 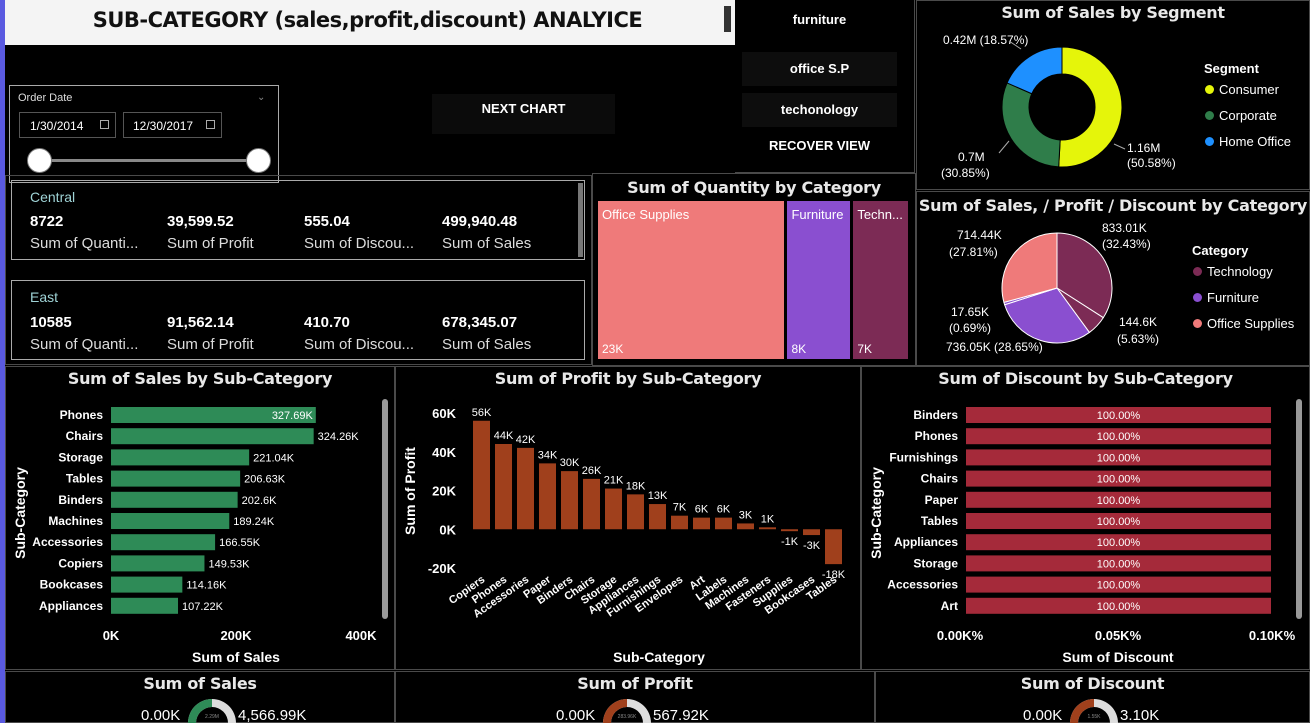 What do you see at coordinates (939, 521) in the screenshot?
I see `category-label: Tables` at bounding box center [939, 521].